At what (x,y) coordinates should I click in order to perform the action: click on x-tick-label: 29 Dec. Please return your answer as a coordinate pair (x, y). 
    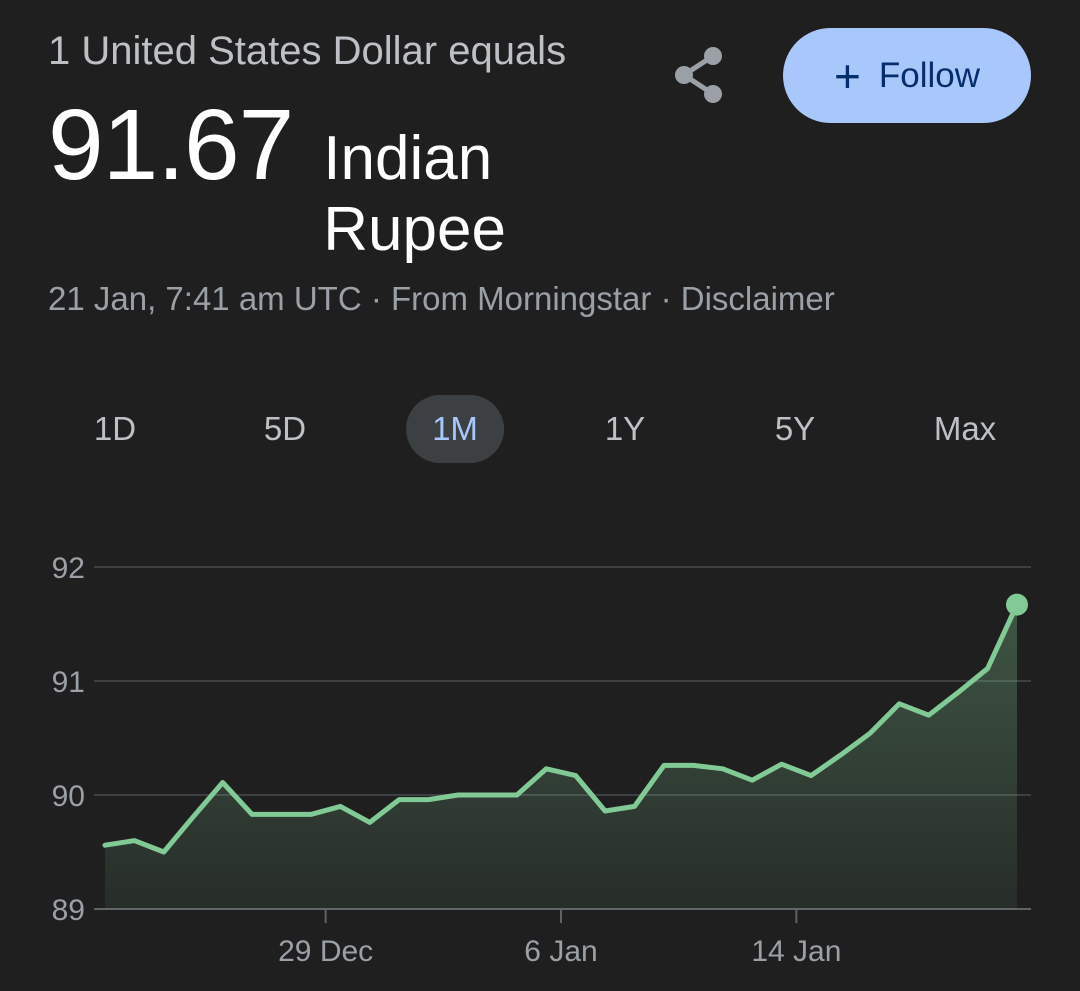
    Looking at the image, I should click on (325, 951).